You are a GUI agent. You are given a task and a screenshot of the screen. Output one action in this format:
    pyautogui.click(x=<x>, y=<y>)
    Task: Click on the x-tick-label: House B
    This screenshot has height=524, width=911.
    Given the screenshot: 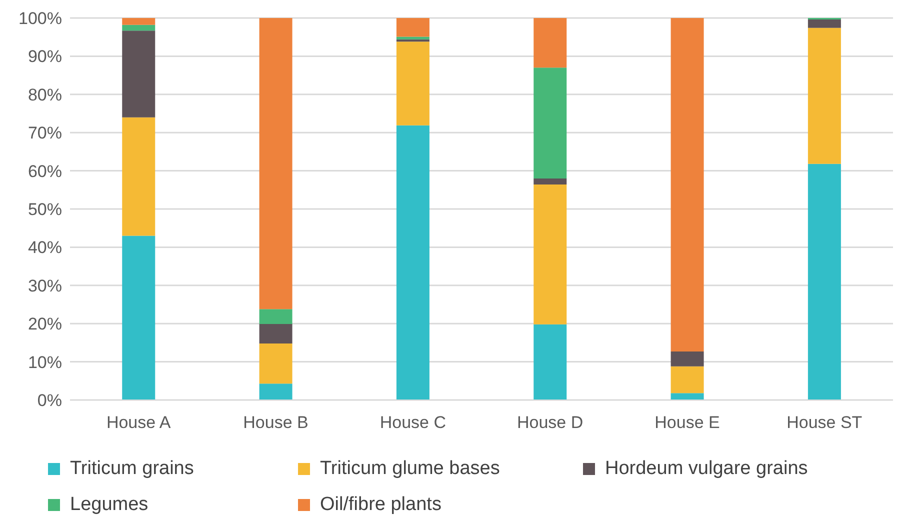 What is the action you would take?
    pyautogui.click(x=275, y=422)
    